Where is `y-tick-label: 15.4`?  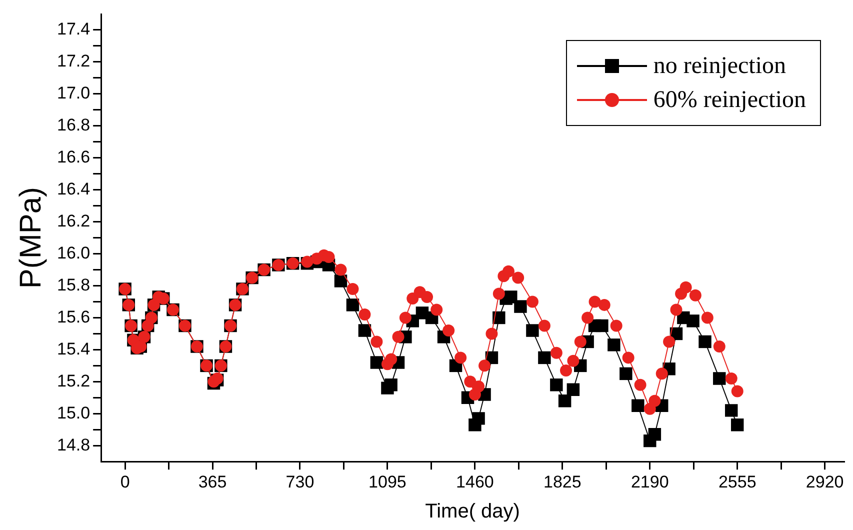
y-tick-label: 15.4 is located at coordinates (73, 348).